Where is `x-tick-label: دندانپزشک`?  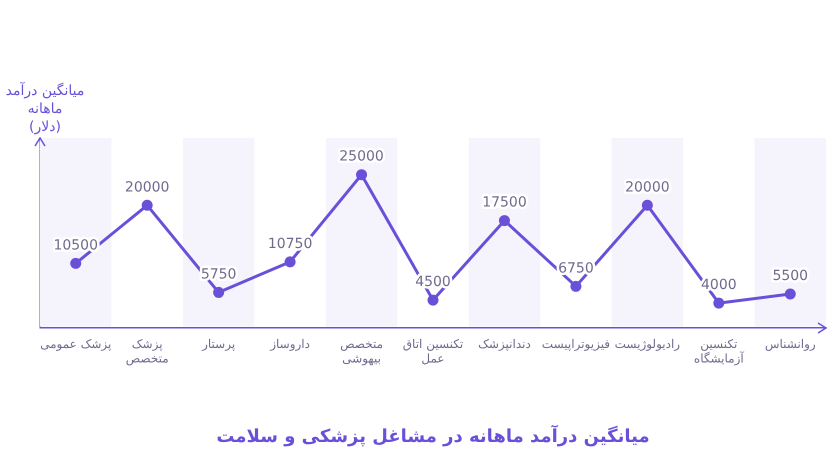
x-tick-label: دندانپزشک is located at coordinates (504, 343).